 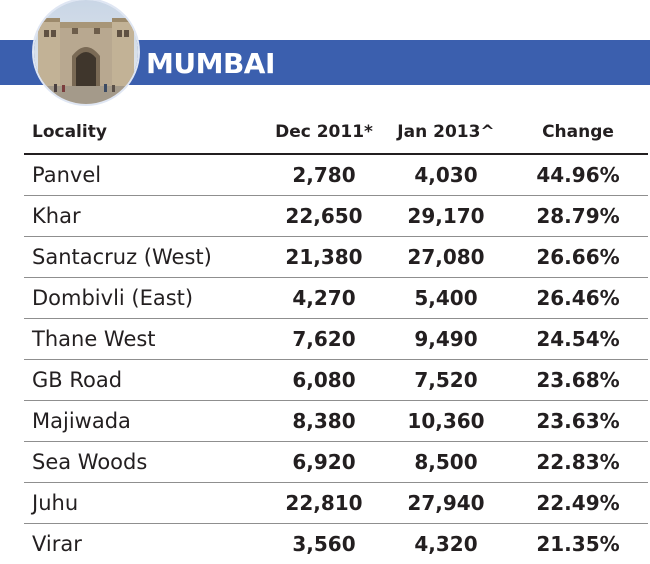 What do you see at coordinates (122, 257) in the screenshot?
I see `locality-cell: Santacruz (West)` at bounding box center [122, 257].